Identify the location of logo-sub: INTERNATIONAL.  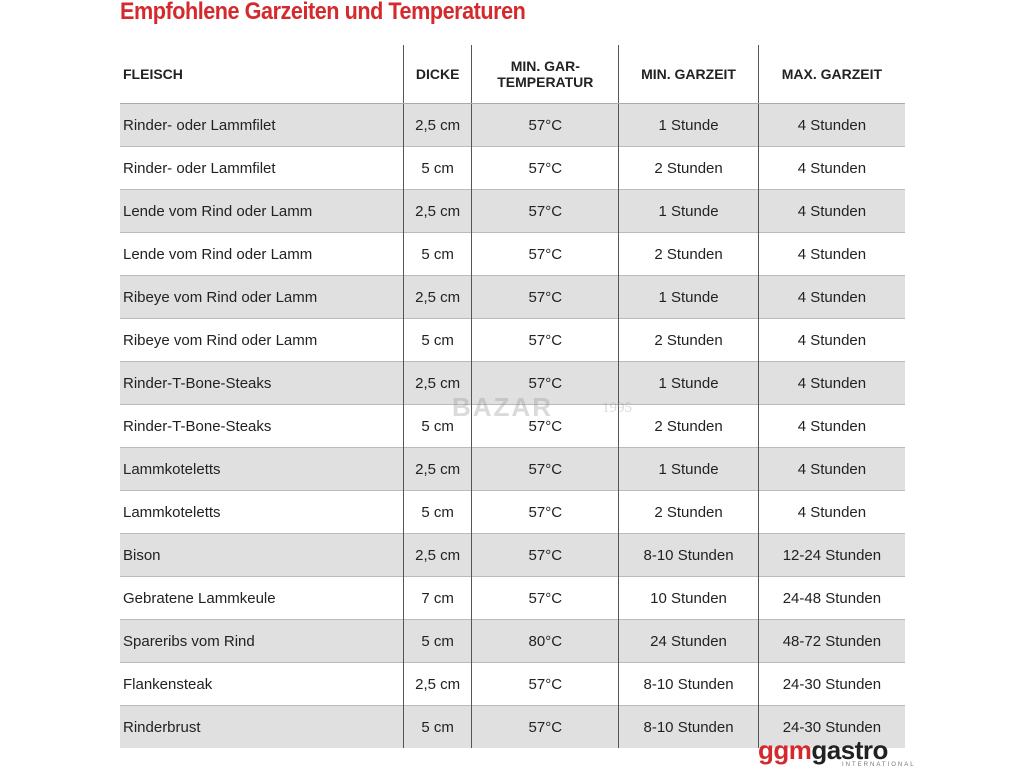
(879, 765).